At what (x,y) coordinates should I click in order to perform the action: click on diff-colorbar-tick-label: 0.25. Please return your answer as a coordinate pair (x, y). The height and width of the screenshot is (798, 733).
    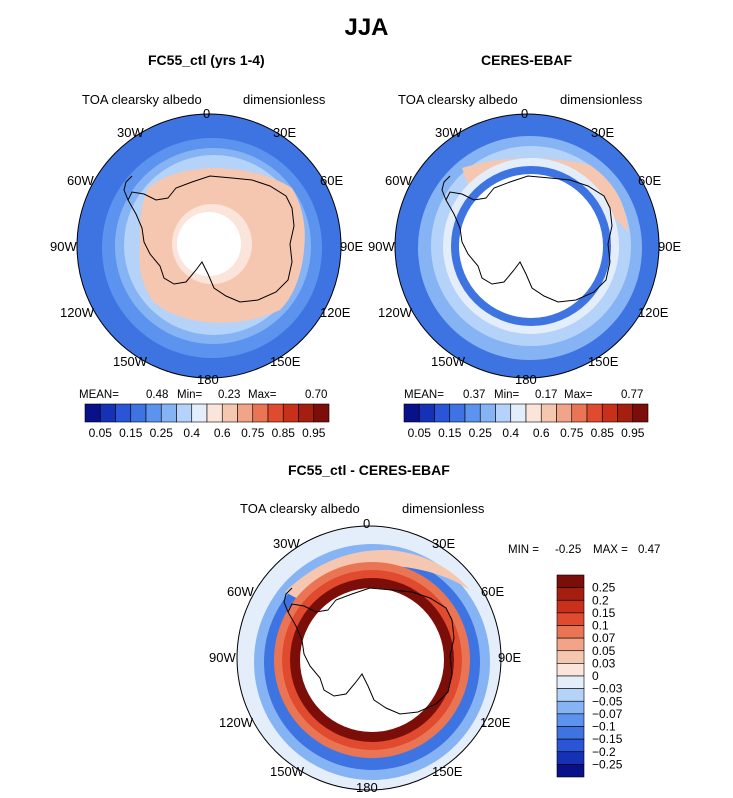
    Looking at the image, I should click on (604, 588).